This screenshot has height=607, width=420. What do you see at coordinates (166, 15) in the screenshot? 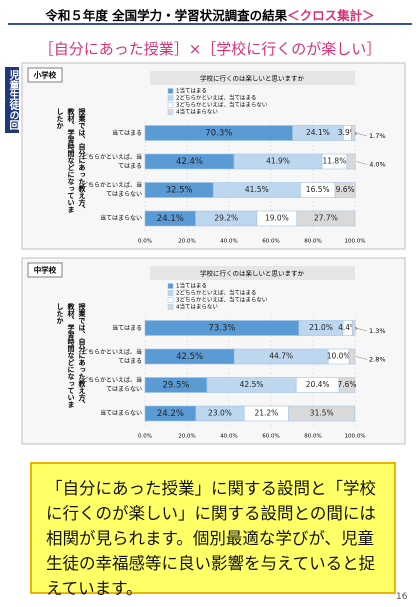
I see `header-title: 令和５年度 全国学力・学習状況調査の結果` at bounding box center [166, 15].